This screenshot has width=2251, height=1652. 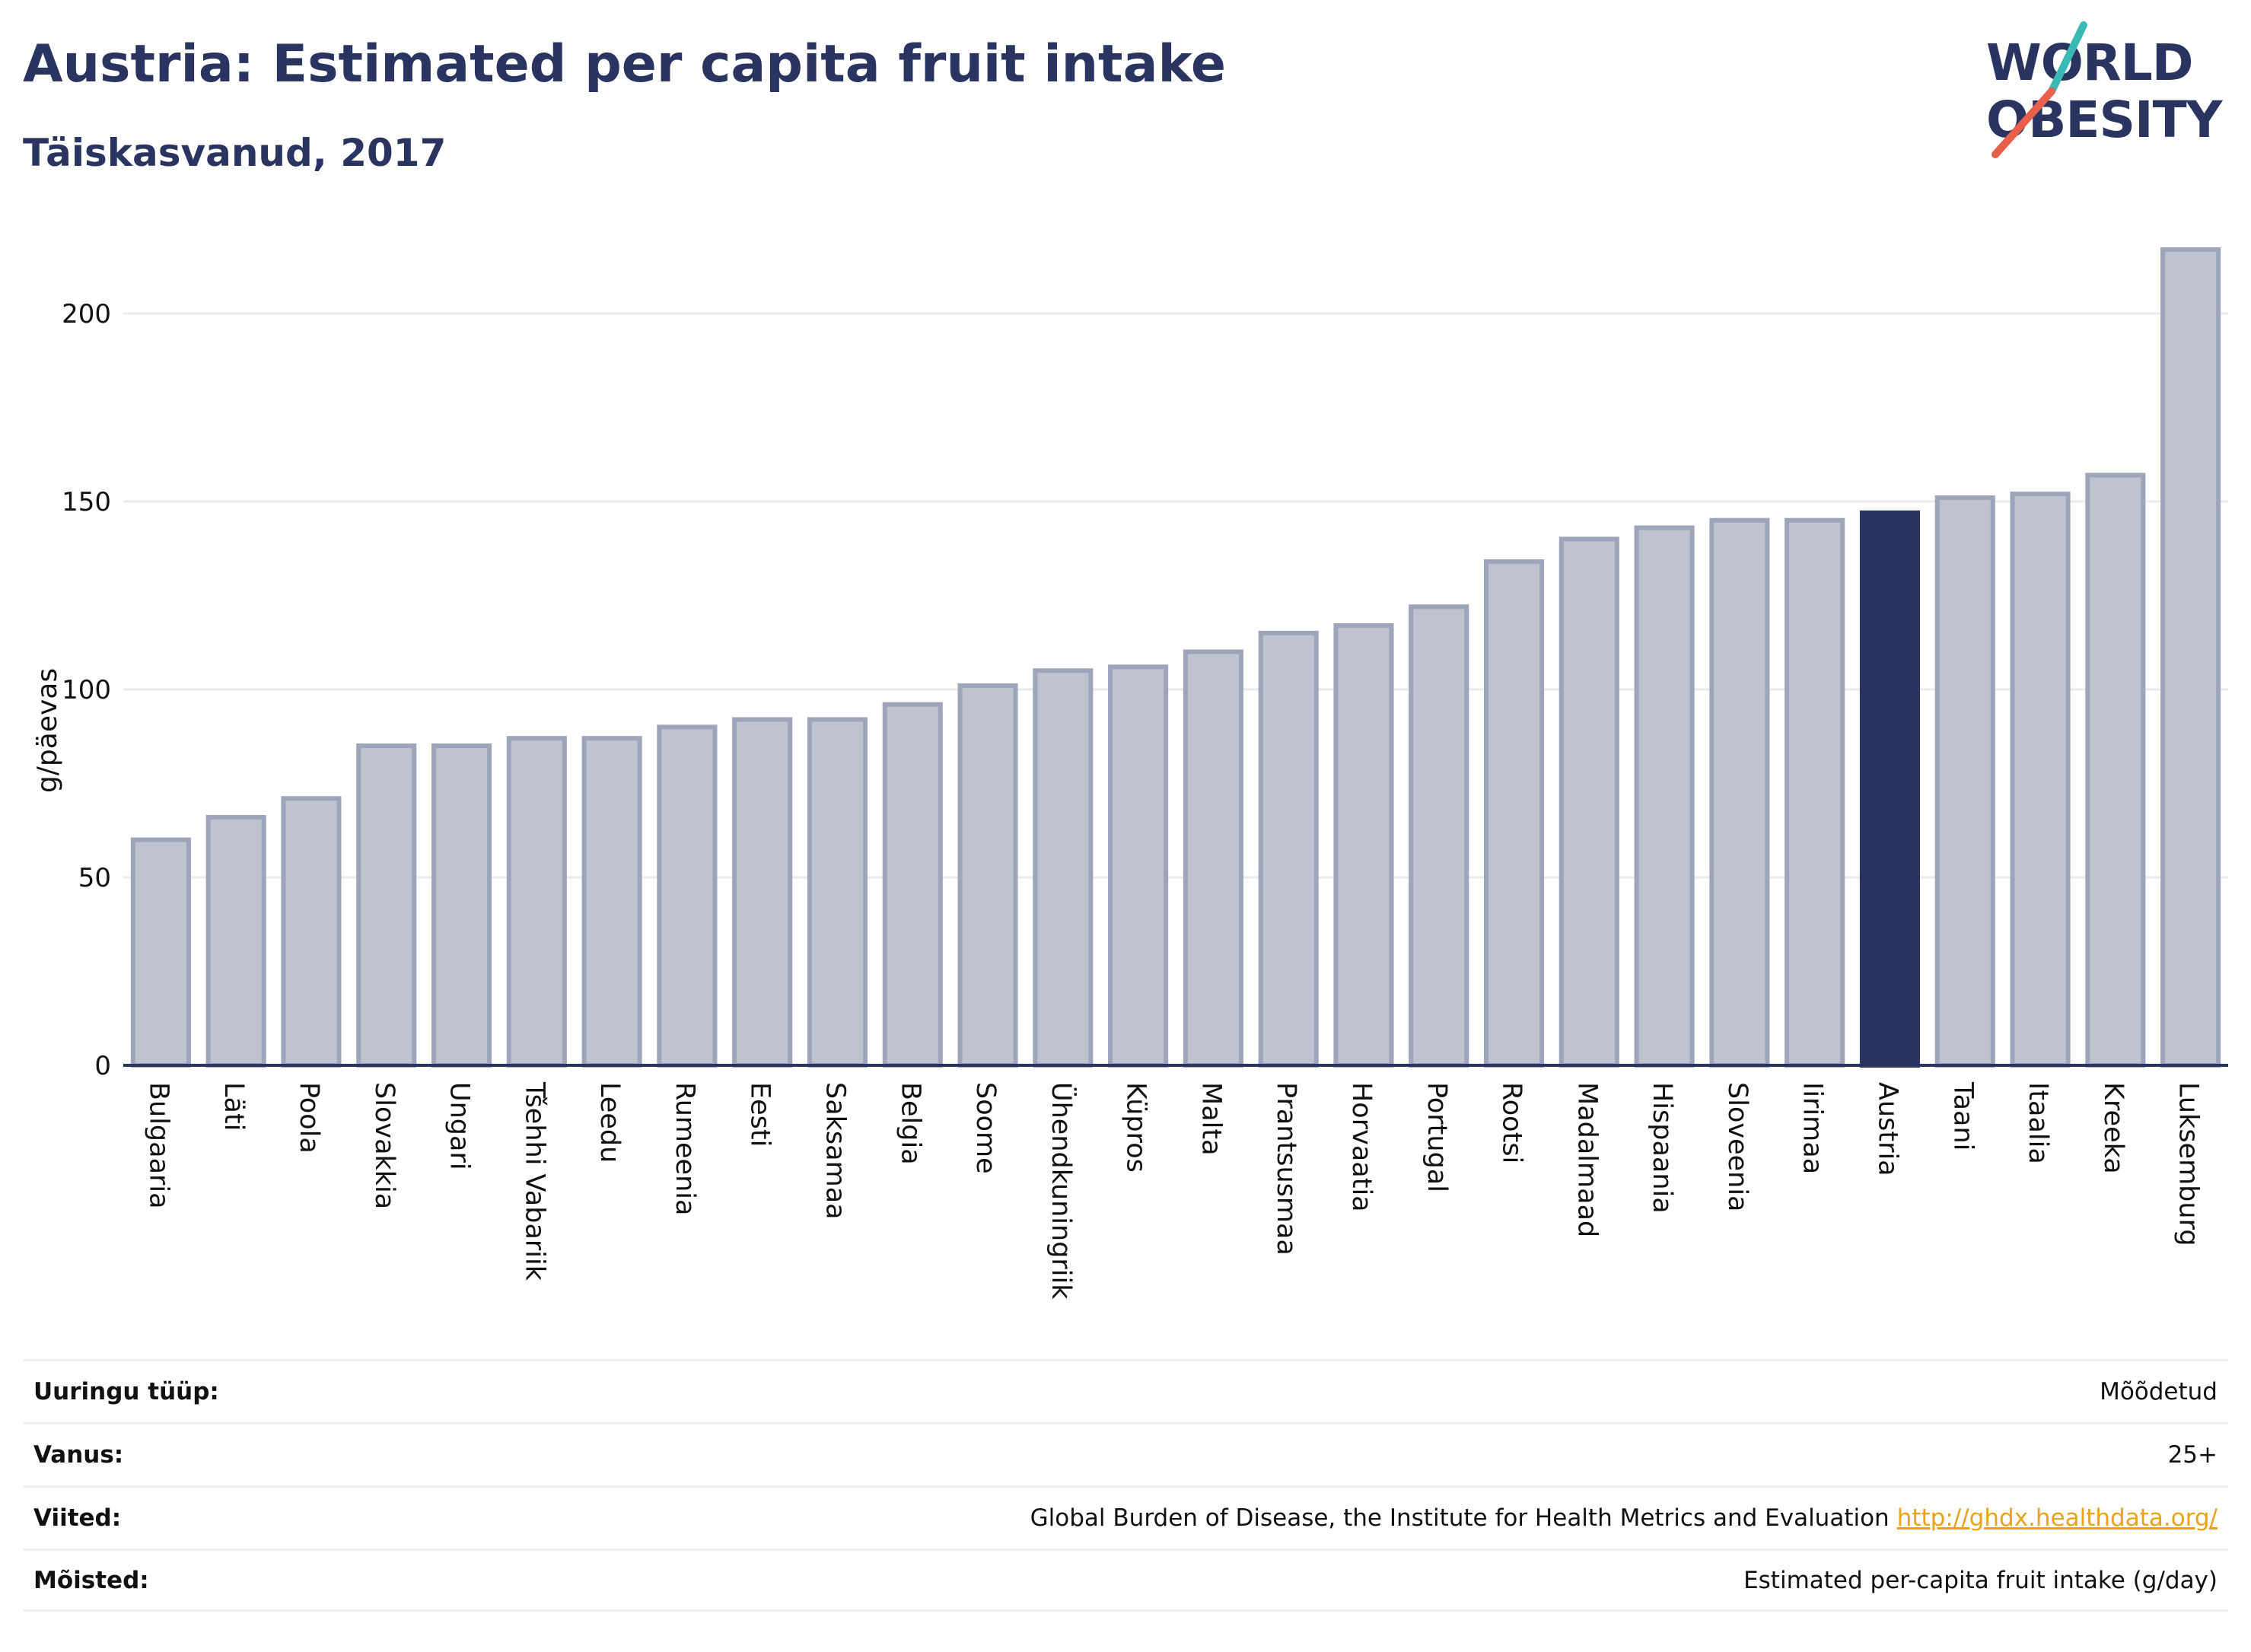 I want to click on bar-tšehhi-vabariik, so click(x=536, y=902).